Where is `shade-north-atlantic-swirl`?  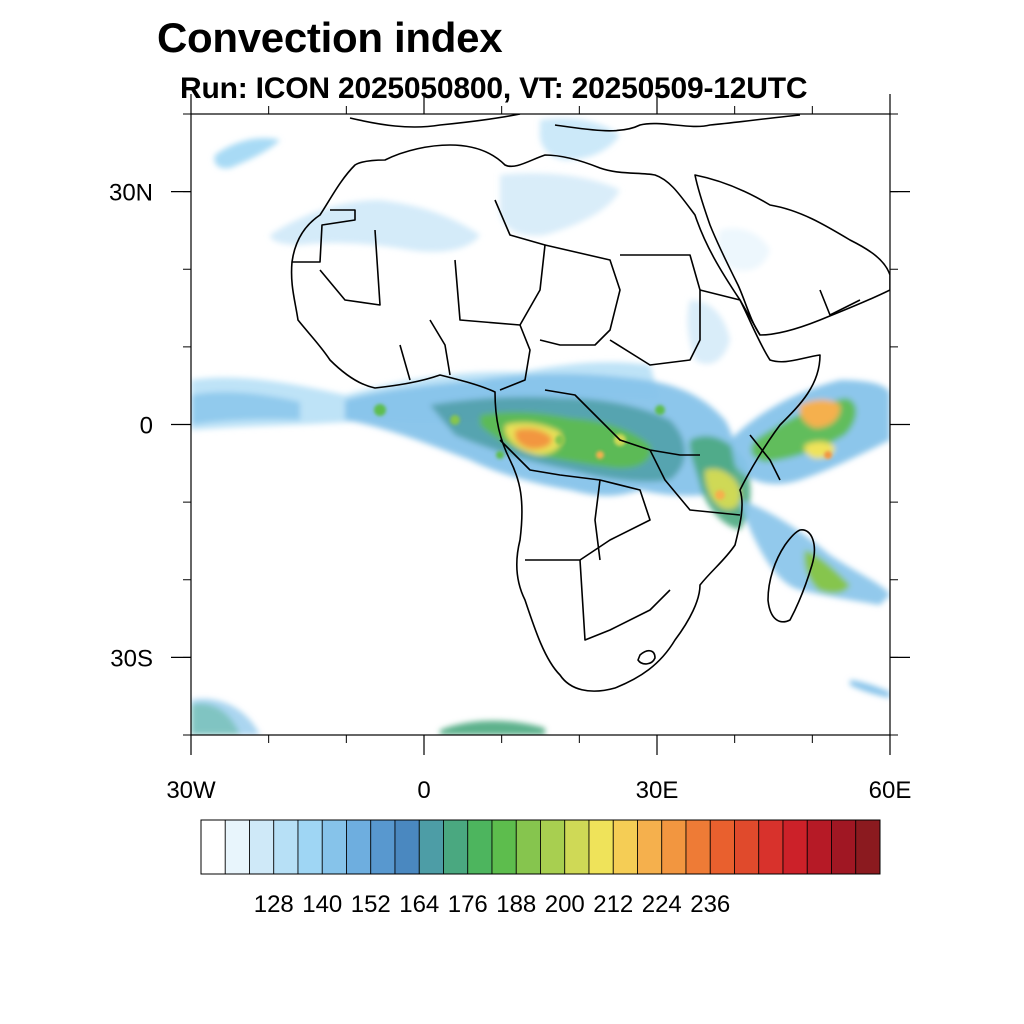
shade-north-atlantic-swirl is located at coordinates (247, 153).